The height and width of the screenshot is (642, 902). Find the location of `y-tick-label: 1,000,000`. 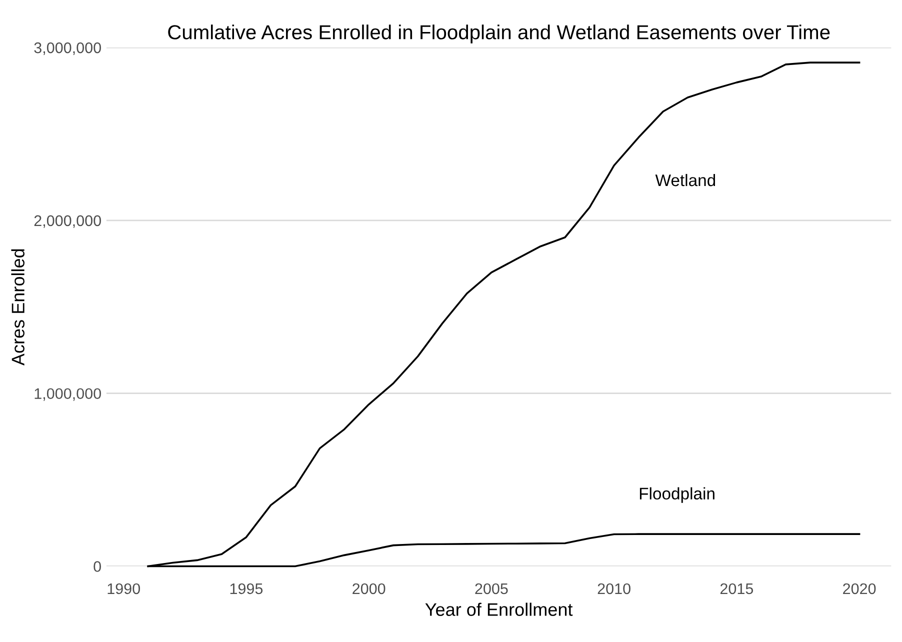

y-tick-label: 1,000,000 is located at coordinates (67, 394).